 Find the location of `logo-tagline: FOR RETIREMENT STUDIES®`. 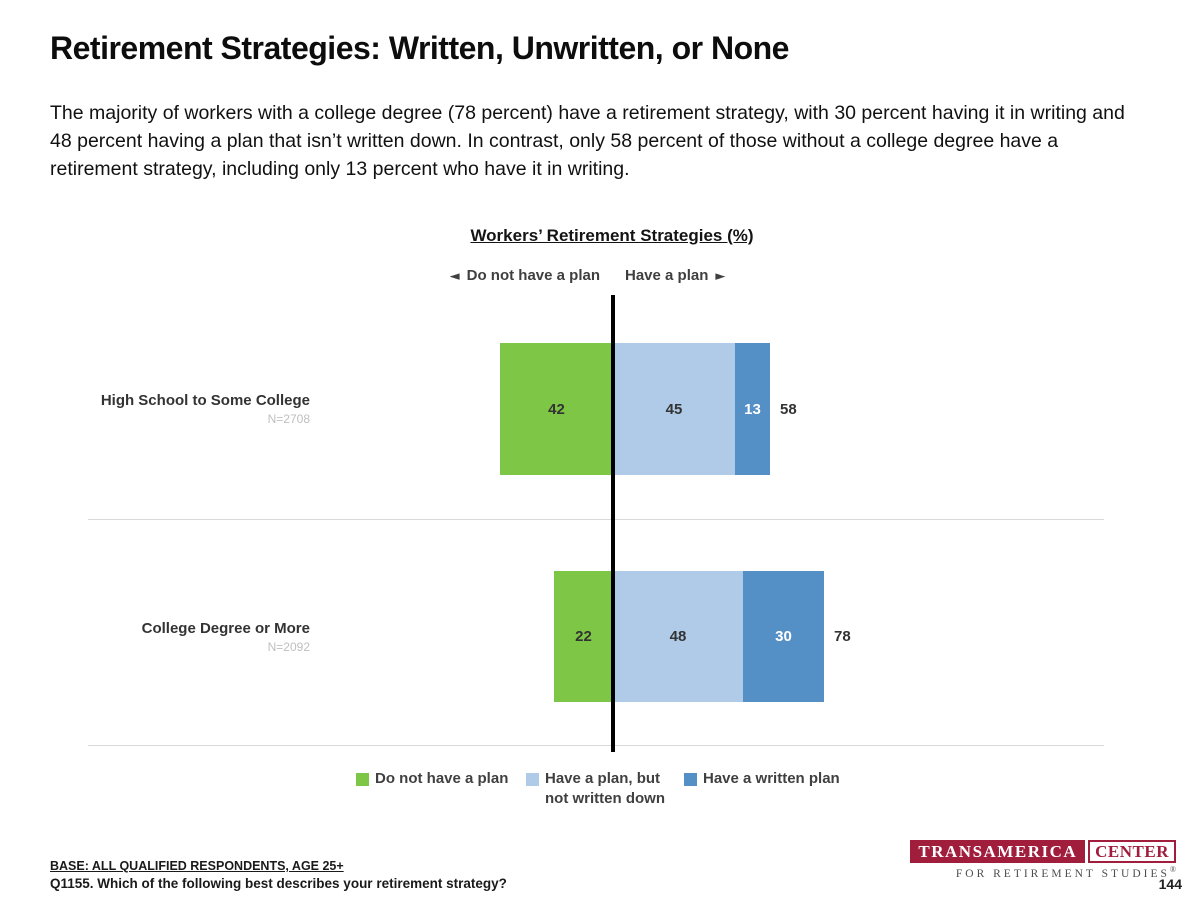

logo-tagline: FOR RETIREMENT STUDIES® is located at coordinates (1043, 872).